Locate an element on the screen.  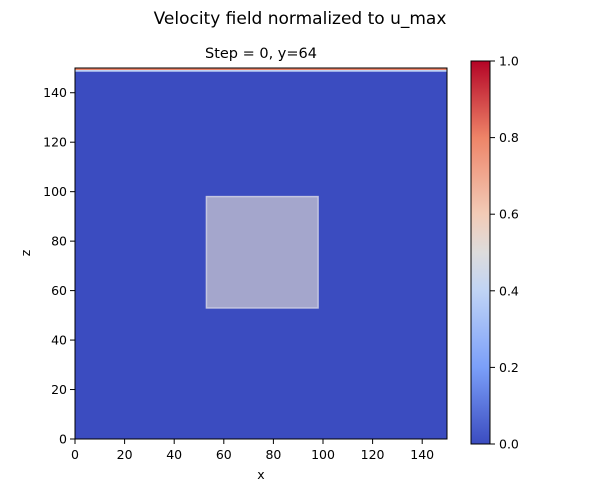
y-axis-ticks: 0 20 40 60 80 100 120 140 is located at coordinates (59, 266).